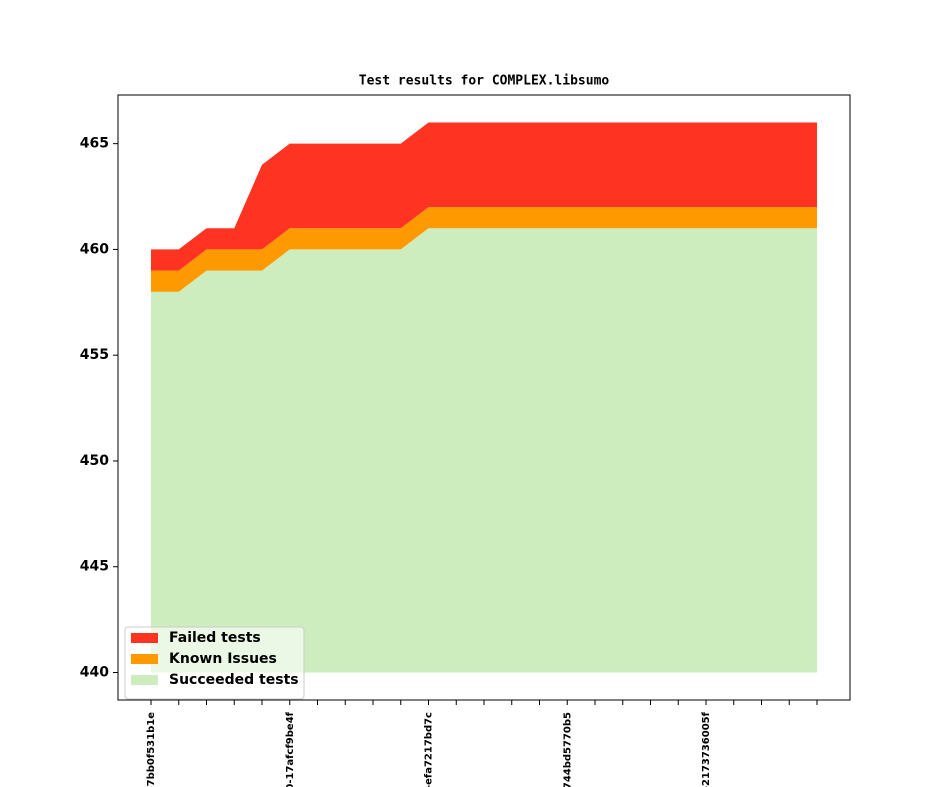  I want to click on y-tick-label: 450, so click(94, 461).